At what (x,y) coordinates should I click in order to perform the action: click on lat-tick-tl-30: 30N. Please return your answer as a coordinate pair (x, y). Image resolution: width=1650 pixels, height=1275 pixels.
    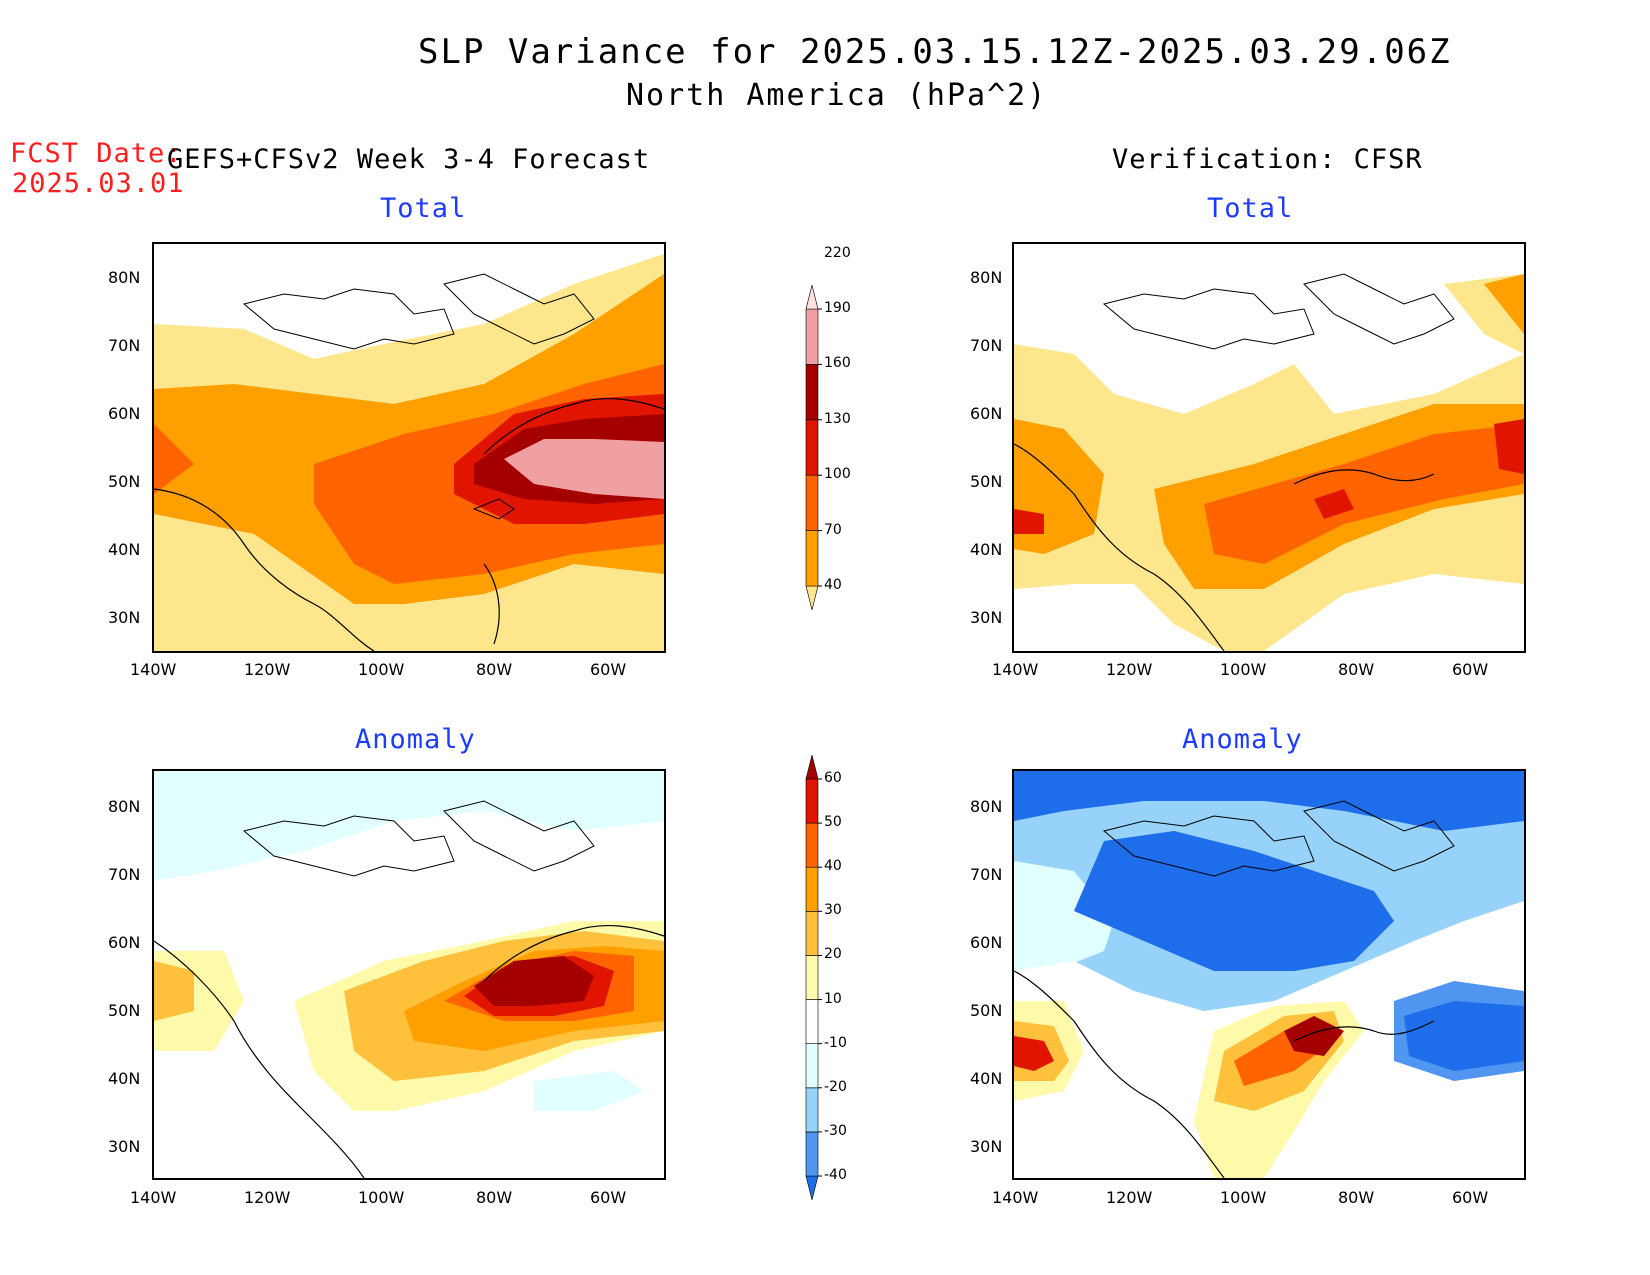
    Looking at the image, I should click on (124, 617).